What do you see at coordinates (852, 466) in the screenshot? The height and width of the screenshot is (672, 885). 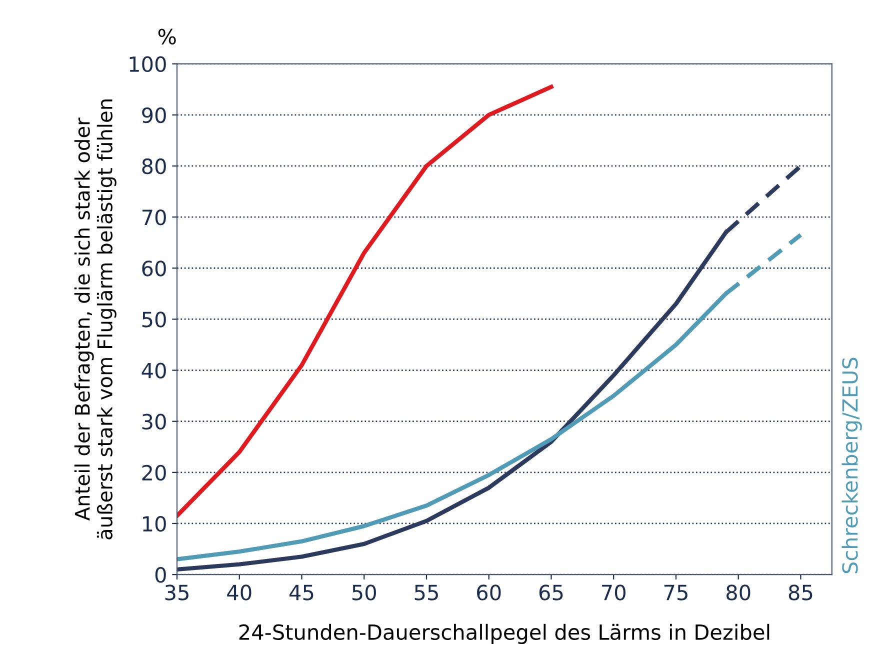 I see `text: Schreckenberg/ZEUS` at bounding box center [852, 466].